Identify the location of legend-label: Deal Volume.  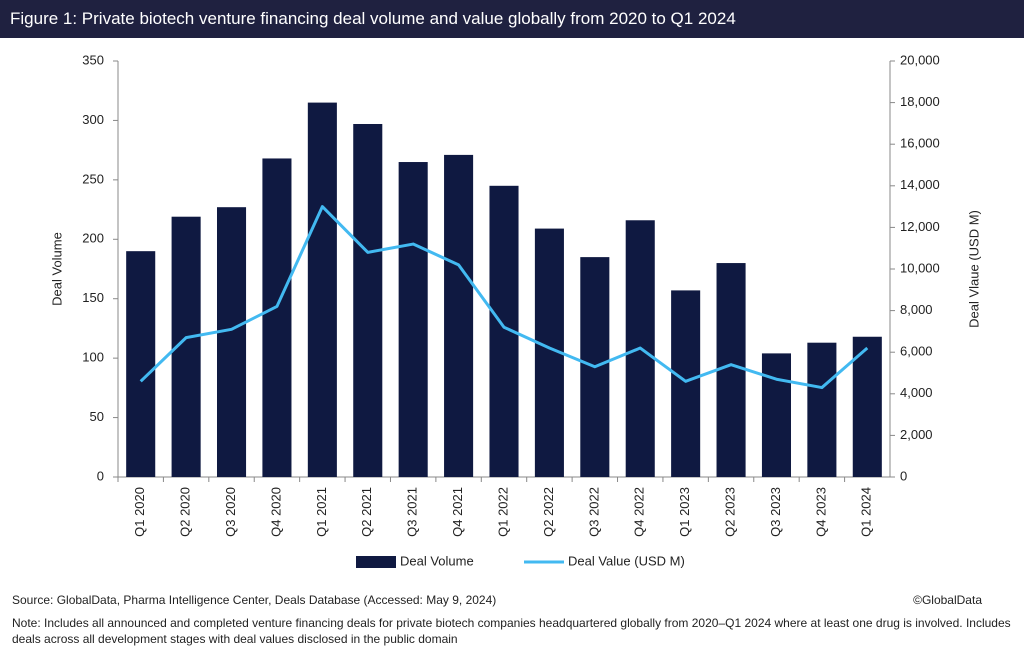
(437, 560).